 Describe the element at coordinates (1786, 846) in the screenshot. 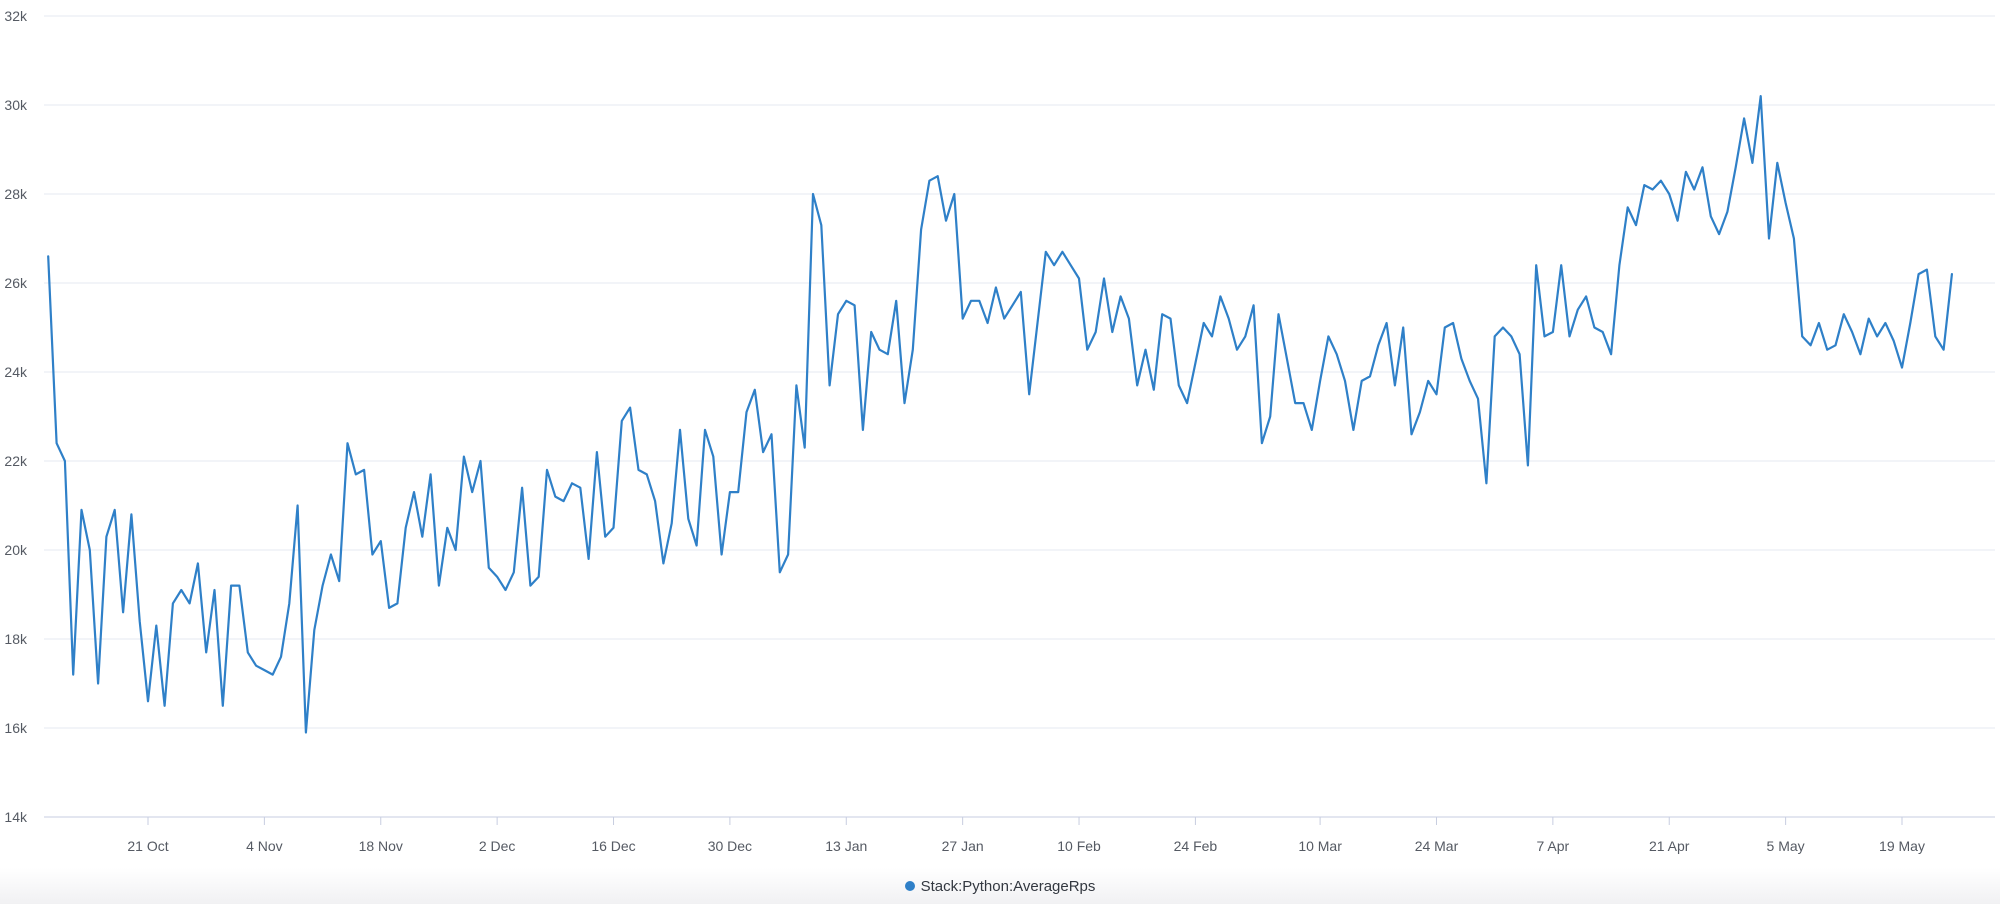

I see `x-tick-label: 5 May` at that location.